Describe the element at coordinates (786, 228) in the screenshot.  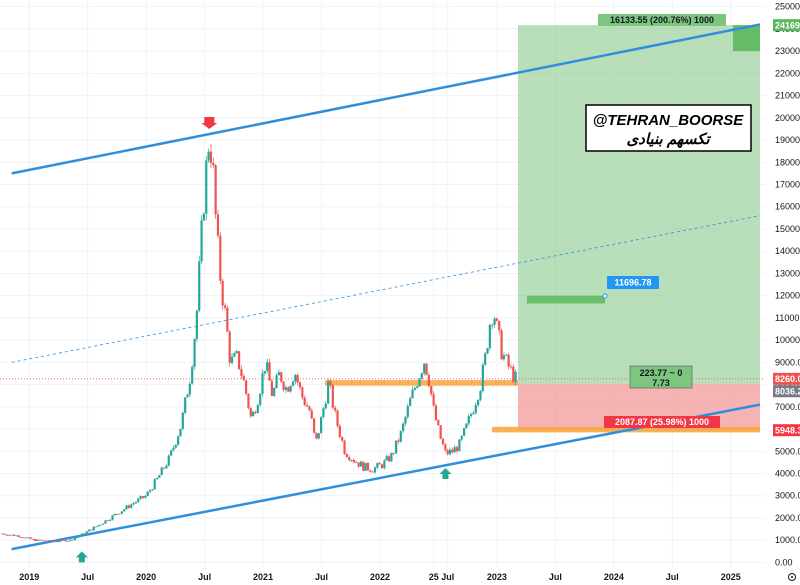
I see `price-axis-tags: 24169 8260.0 8036.2 5948.3` at that location.